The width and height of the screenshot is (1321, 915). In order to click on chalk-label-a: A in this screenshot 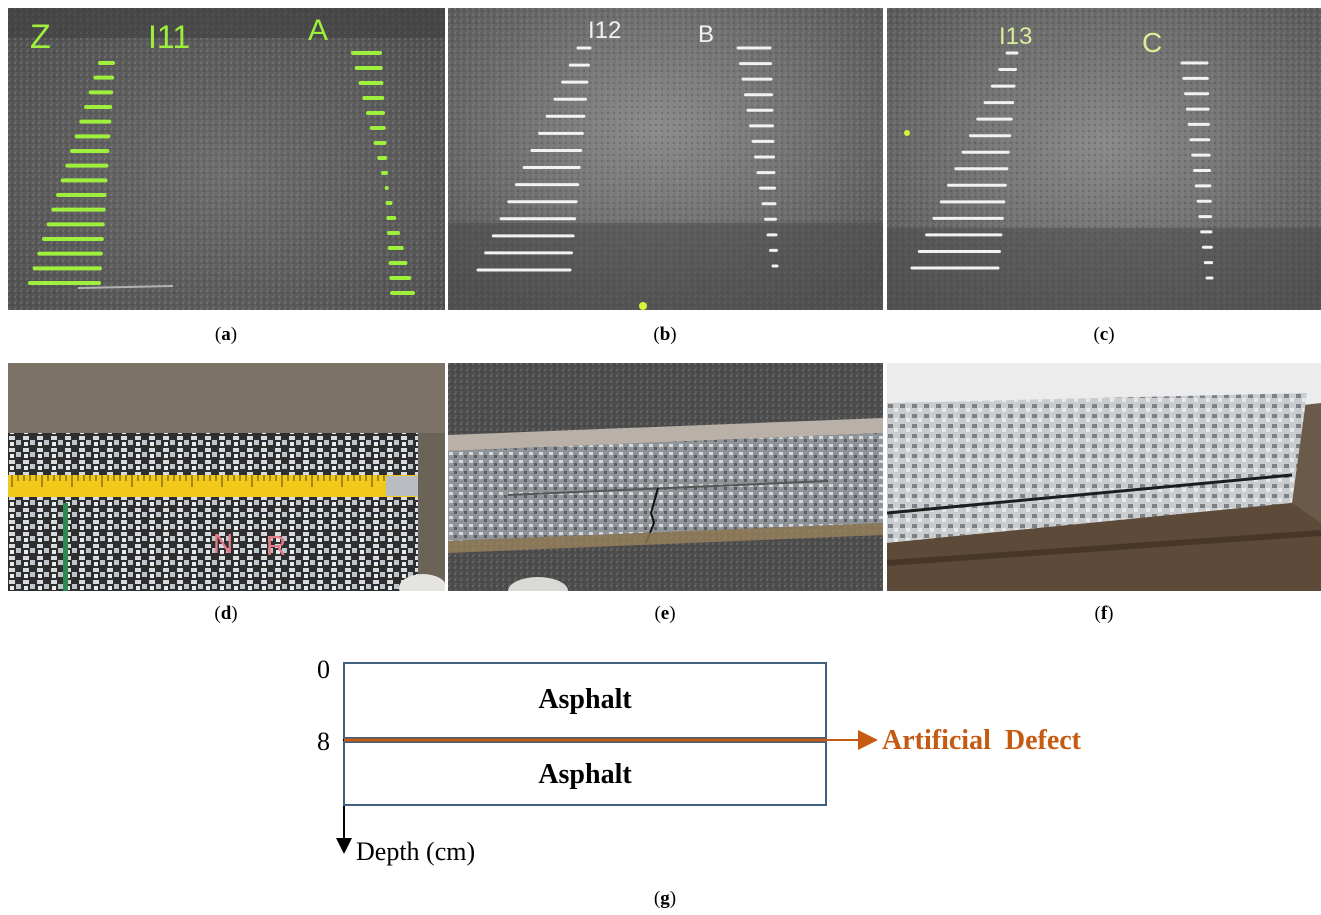, I will do `click(318, 30)`.